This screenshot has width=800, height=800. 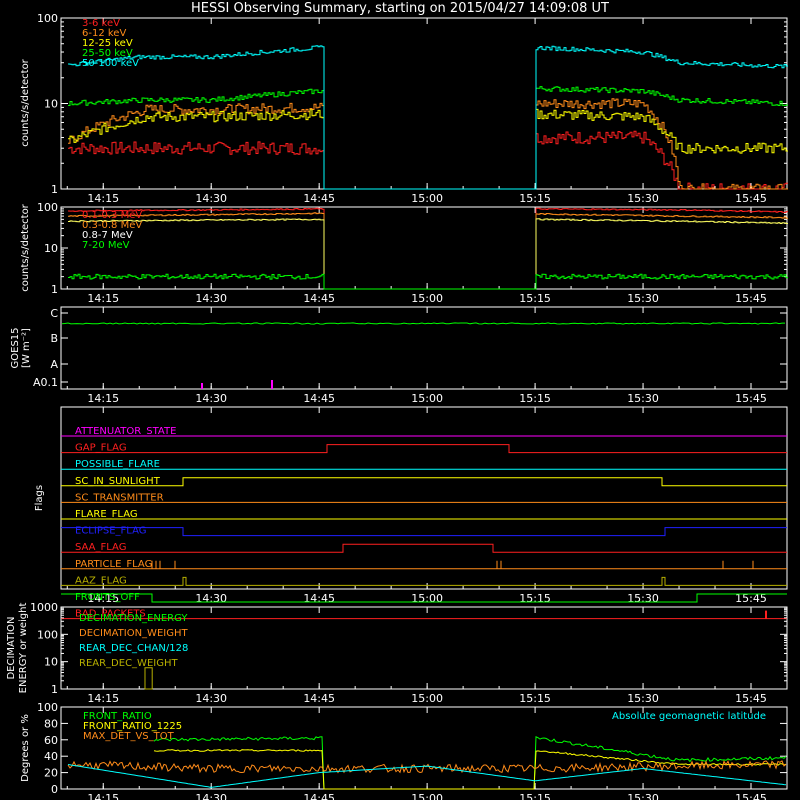 I want to click on legend-entry: DECIMATION_ENERGY, so click(x=133, y=618).